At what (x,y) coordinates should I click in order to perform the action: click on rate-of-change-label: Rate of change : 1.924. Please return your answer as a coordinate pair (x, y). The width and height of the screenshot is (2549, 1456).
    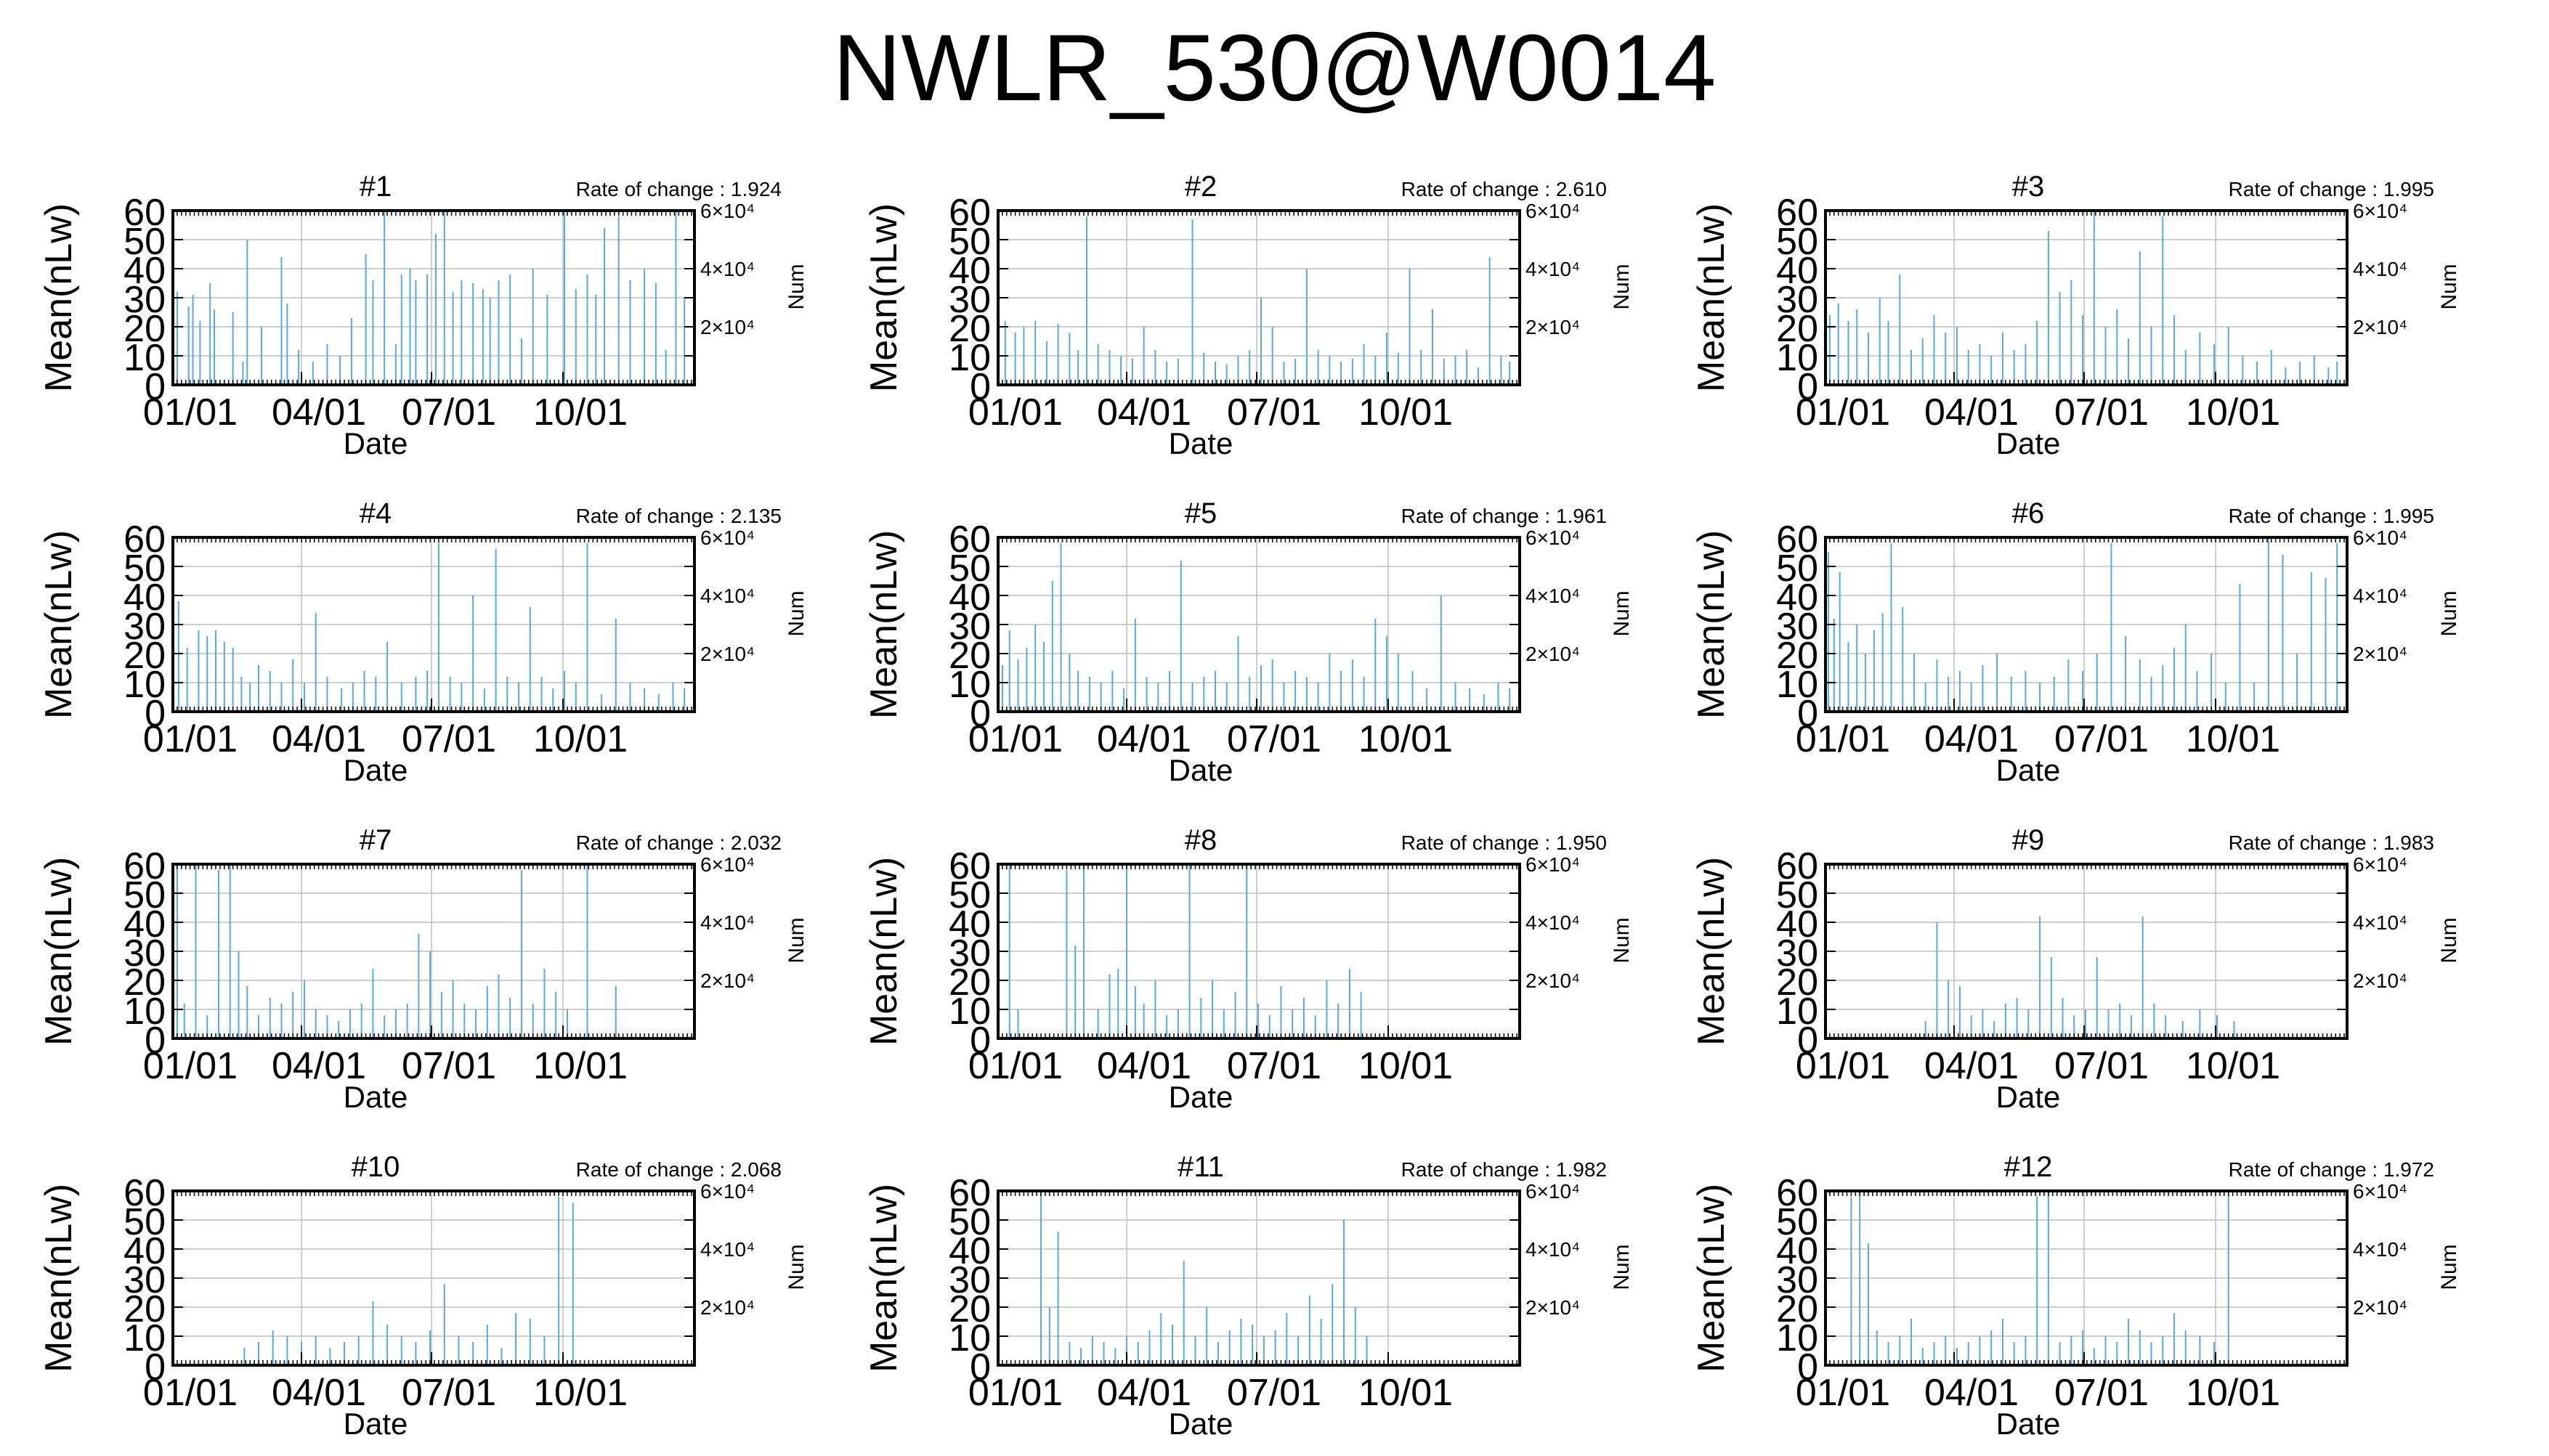
    Looking at the image, I should click on (679, 189).